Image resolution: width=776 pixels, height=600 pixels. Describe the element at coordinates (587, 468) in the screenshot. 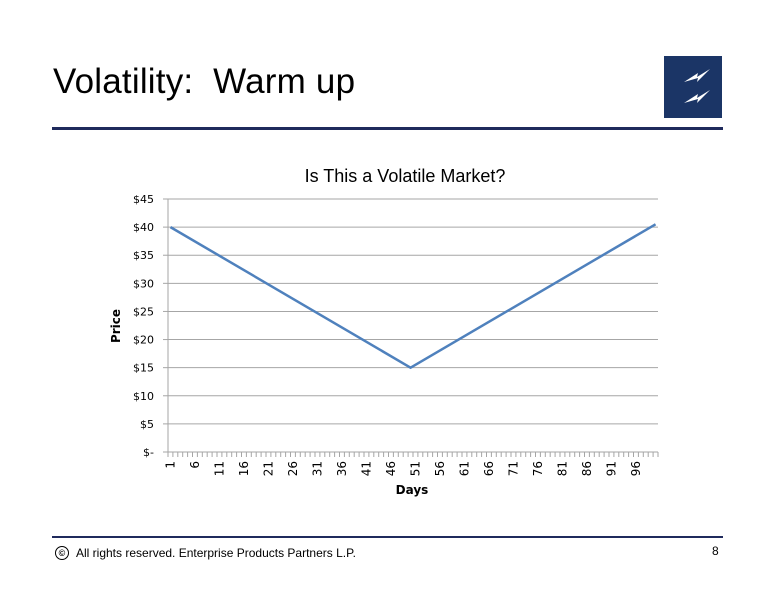

I see `x-tick-label: 86` at that location.